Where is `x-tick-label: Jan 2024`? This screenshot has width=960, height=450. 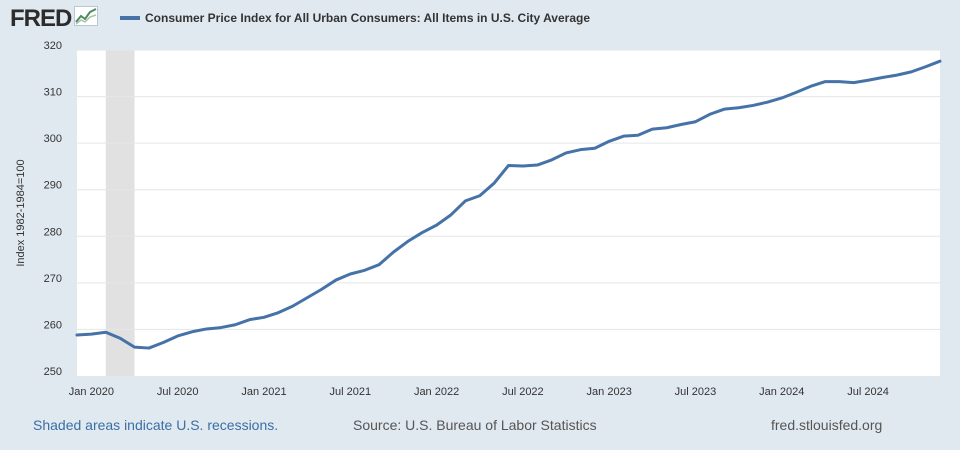 x-tick-label: Jan 2024 is located at coordinates (781, 392).